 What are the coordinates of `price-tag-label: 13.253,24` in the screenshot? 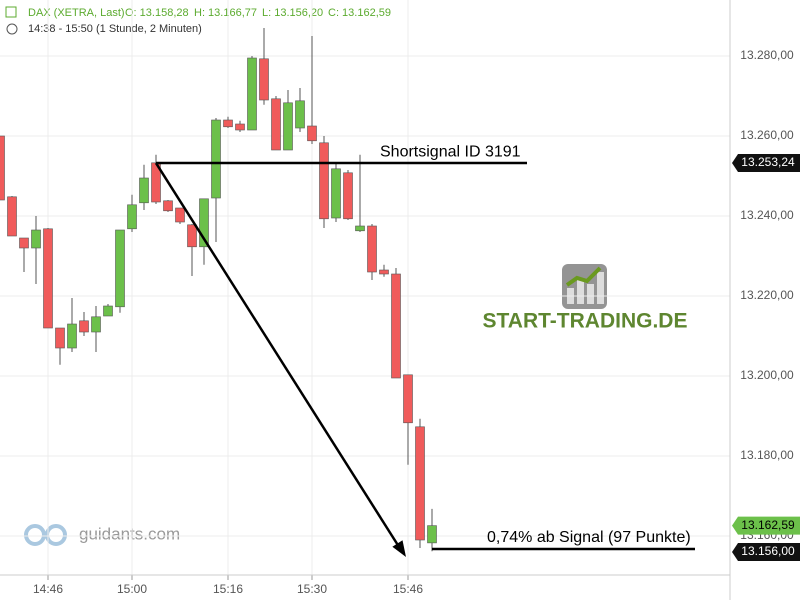 It's located at (768, 162).